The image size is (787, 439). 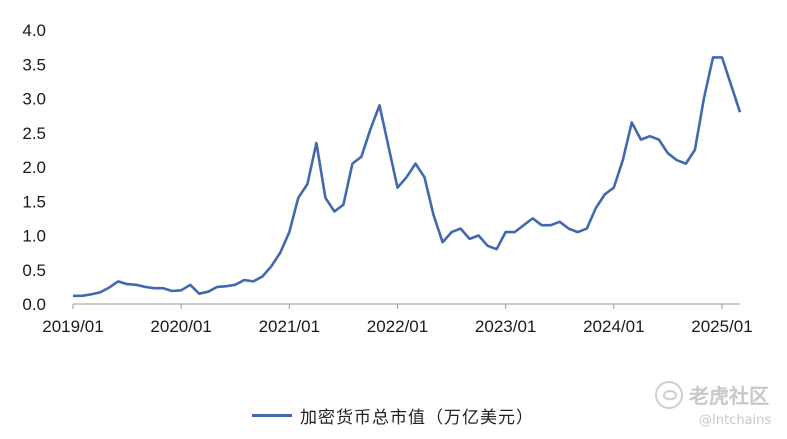 What do you see at coordinates (721, 326) in the screenshot?
I see `x-tick-label: 2025/01` at bounding box center [721, 326].